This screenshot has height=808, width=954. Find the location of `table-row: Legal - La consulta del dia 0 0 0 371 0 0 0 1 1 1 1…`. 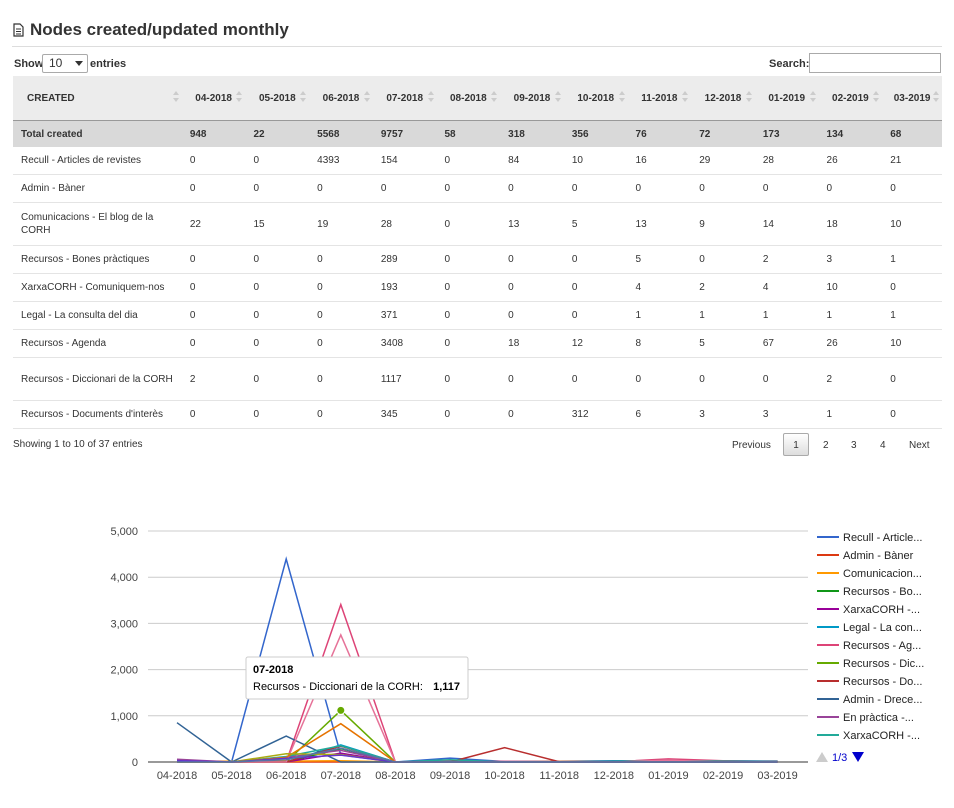

table-row: Legal - La consulta del dia 0 0 0 371 0 0 0 1 1 1 1… is located at coordinates (477, 315).